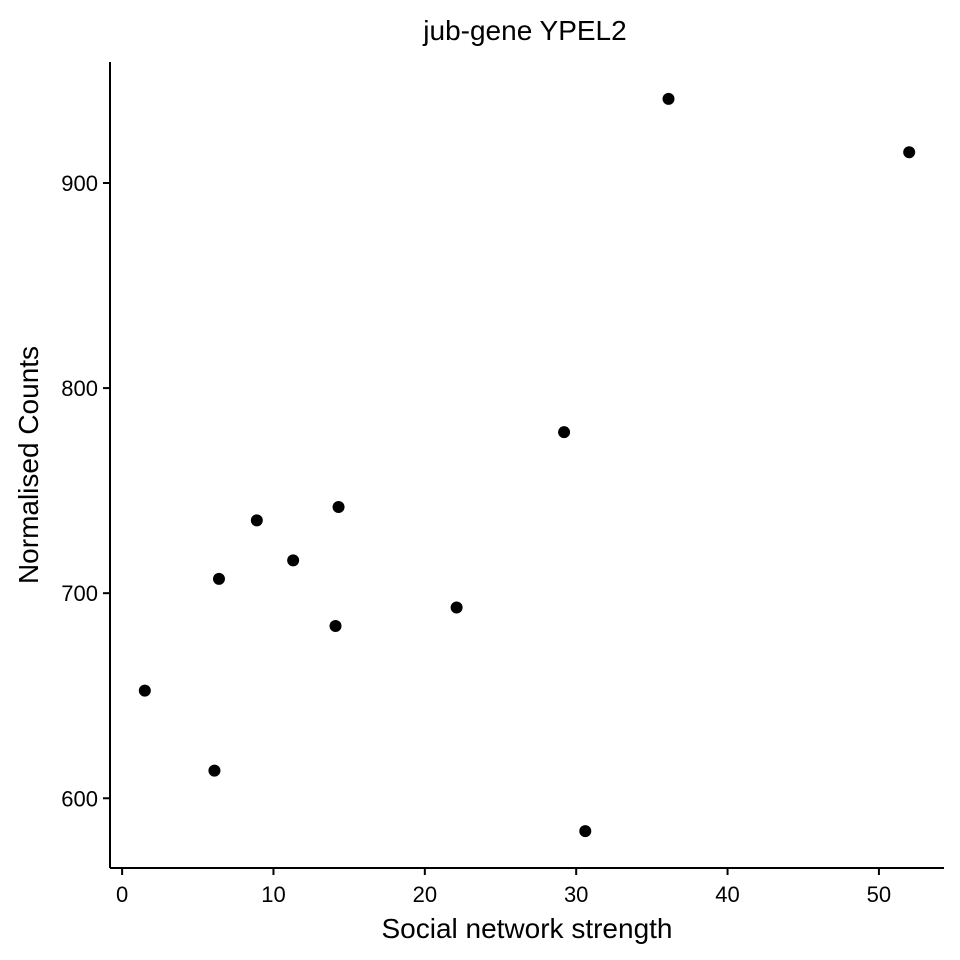 The image size is (960, 960). What do you see at coordinates (273, 894) in the screenshot?
I see `x-tick-label: 10` at bounding box center [273, 894].